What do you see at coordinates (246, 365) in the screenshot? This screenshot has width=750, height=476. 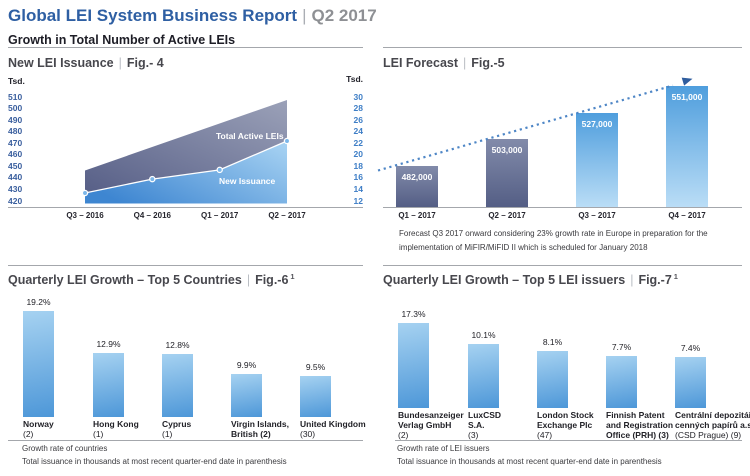 I see `fig6-percent-label: 9.9%` at bounding box center [246, 365].